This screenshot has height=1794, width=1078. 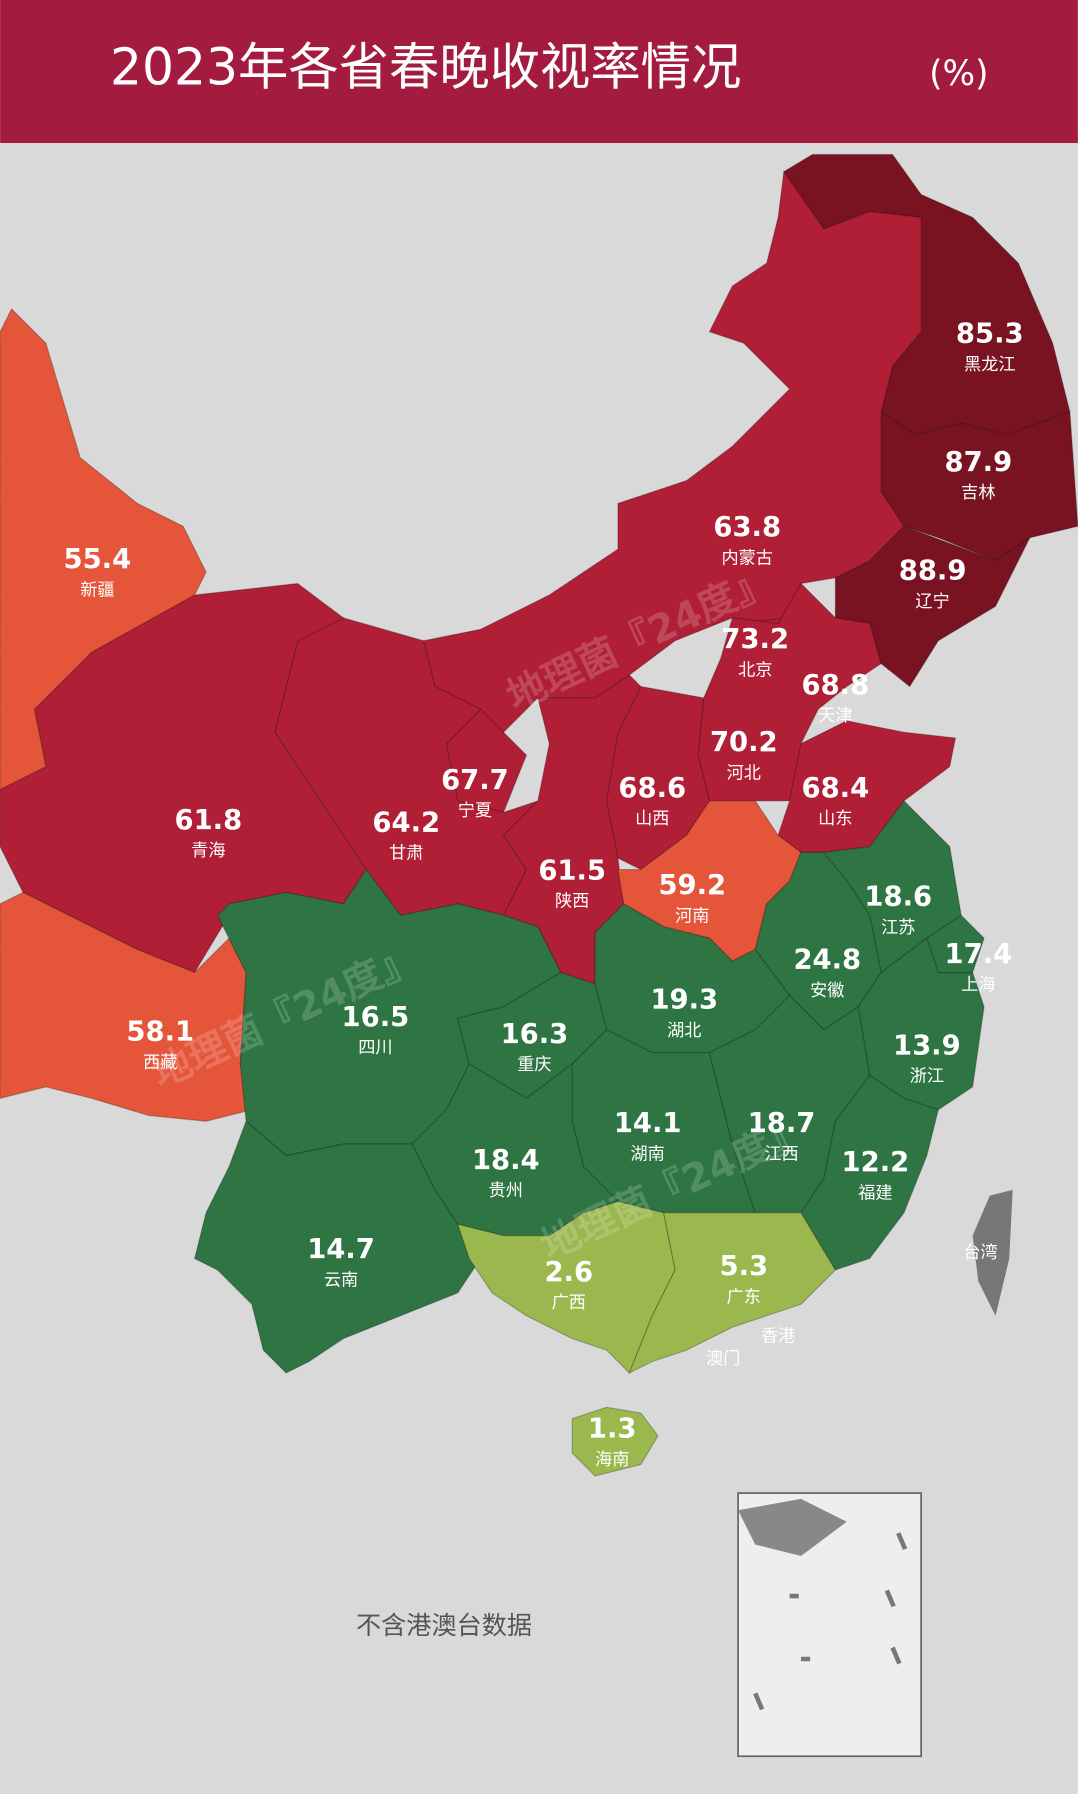 I want to click on region-name: 陕西, so click(x=572, y=902).